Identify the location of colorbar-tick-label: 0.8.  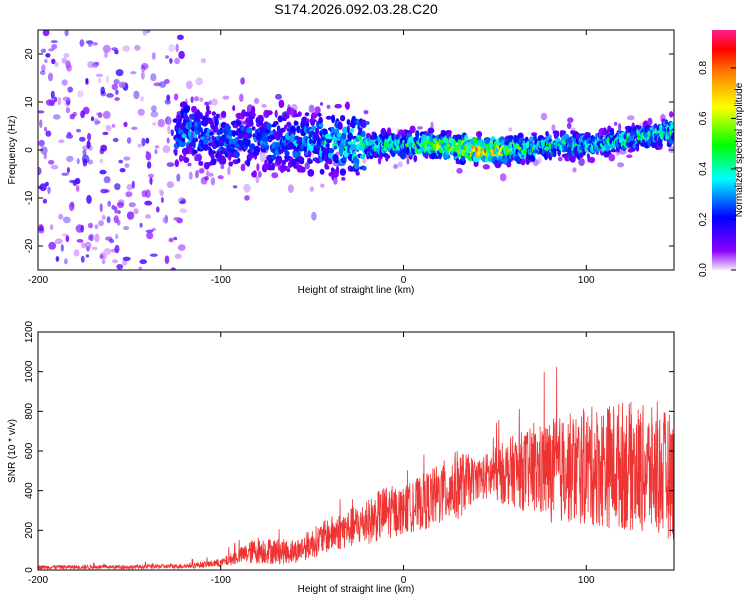
(703, 68).